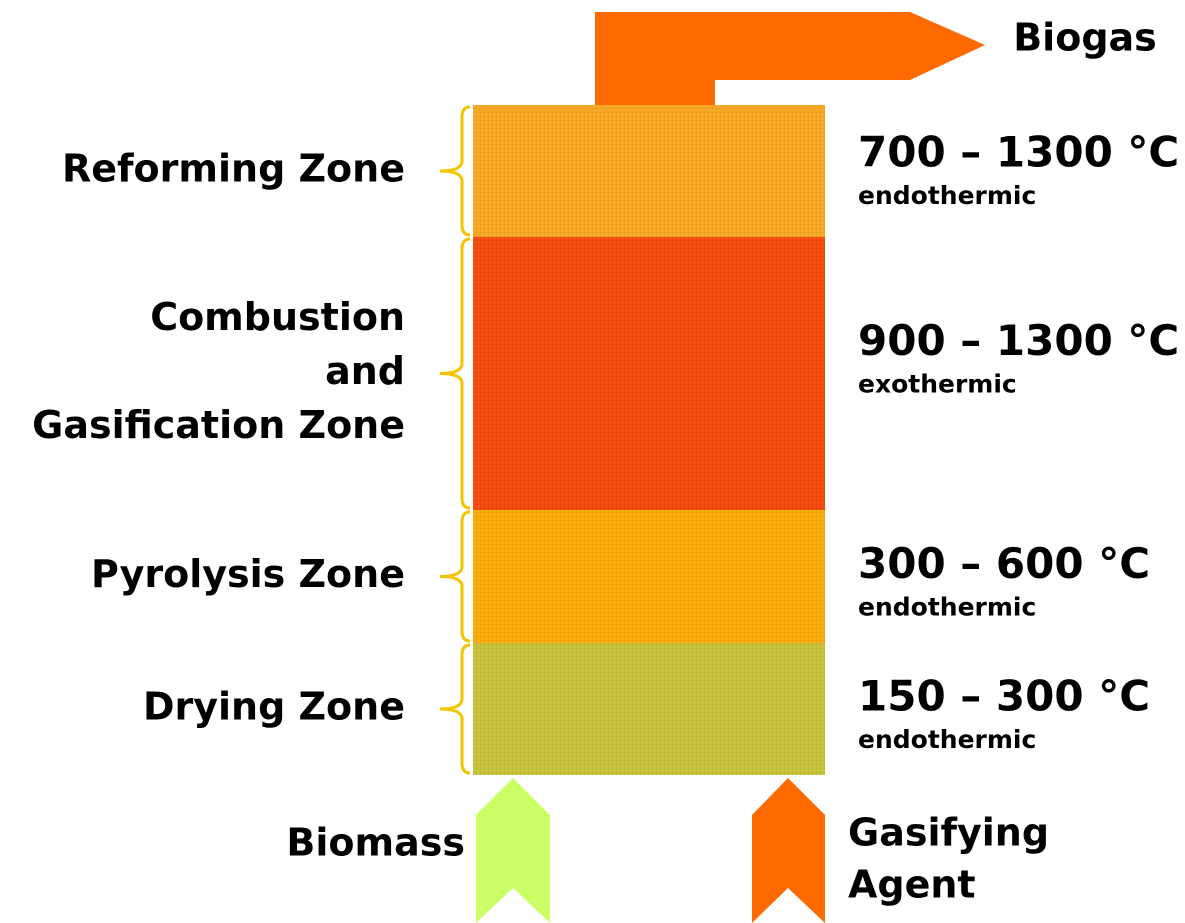  What do you see at coordinates (277, 317) in the screenshot?
I see `zone-label: Combustion` at bounding box center [277, 317].